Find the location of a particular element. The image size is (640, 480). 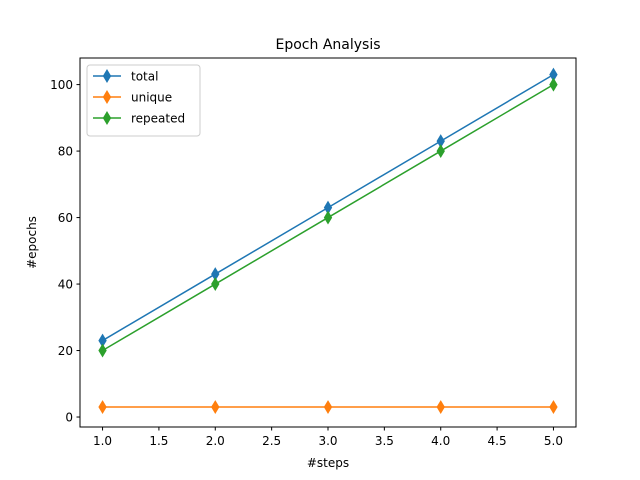

y-axis-label: #epochs is located at coordinates (32, 242).